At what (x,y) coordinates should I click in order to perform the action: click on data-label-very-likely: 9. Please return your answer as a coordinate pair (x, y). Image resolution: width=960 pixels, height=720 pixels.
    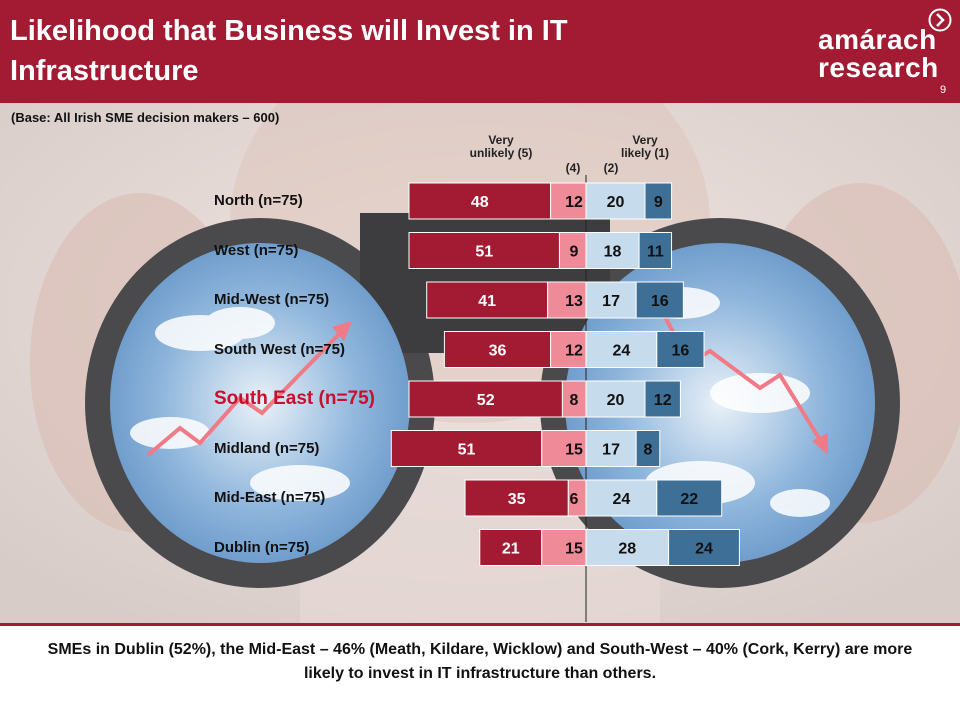
    Looking at the image, I should click on (658, 202).